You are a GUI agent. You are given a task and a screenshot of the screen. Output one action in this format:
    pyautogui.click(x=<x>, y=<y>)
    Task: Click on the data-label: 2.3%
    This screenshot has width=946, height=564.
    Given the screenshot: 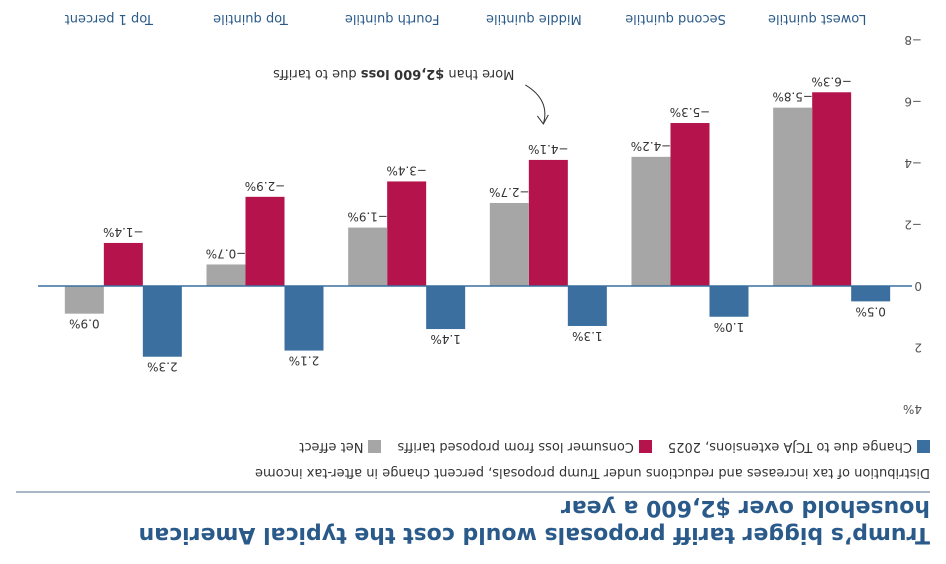 What is the action you would take?
    pyautogui.click(x=162, y=367)
    